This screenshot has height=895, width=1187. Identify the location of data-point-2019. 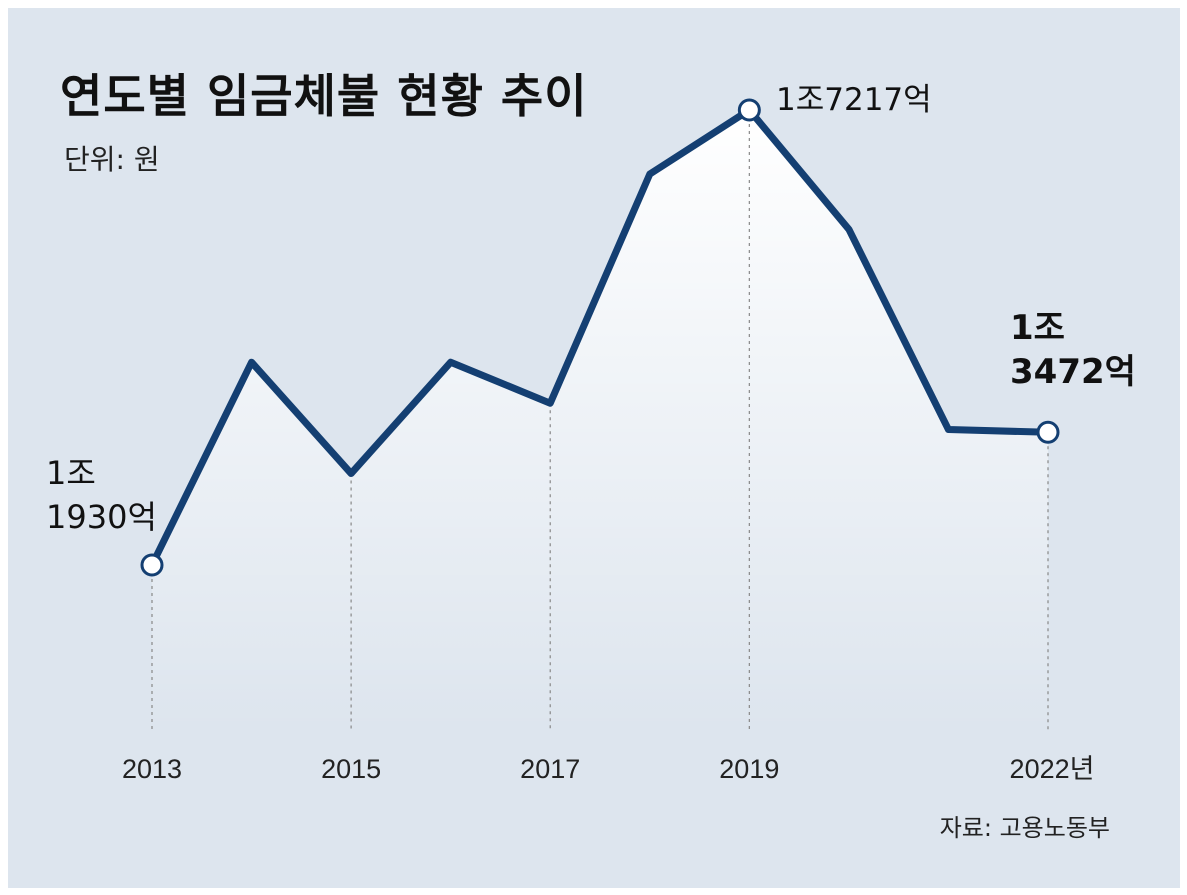
(749, 110).